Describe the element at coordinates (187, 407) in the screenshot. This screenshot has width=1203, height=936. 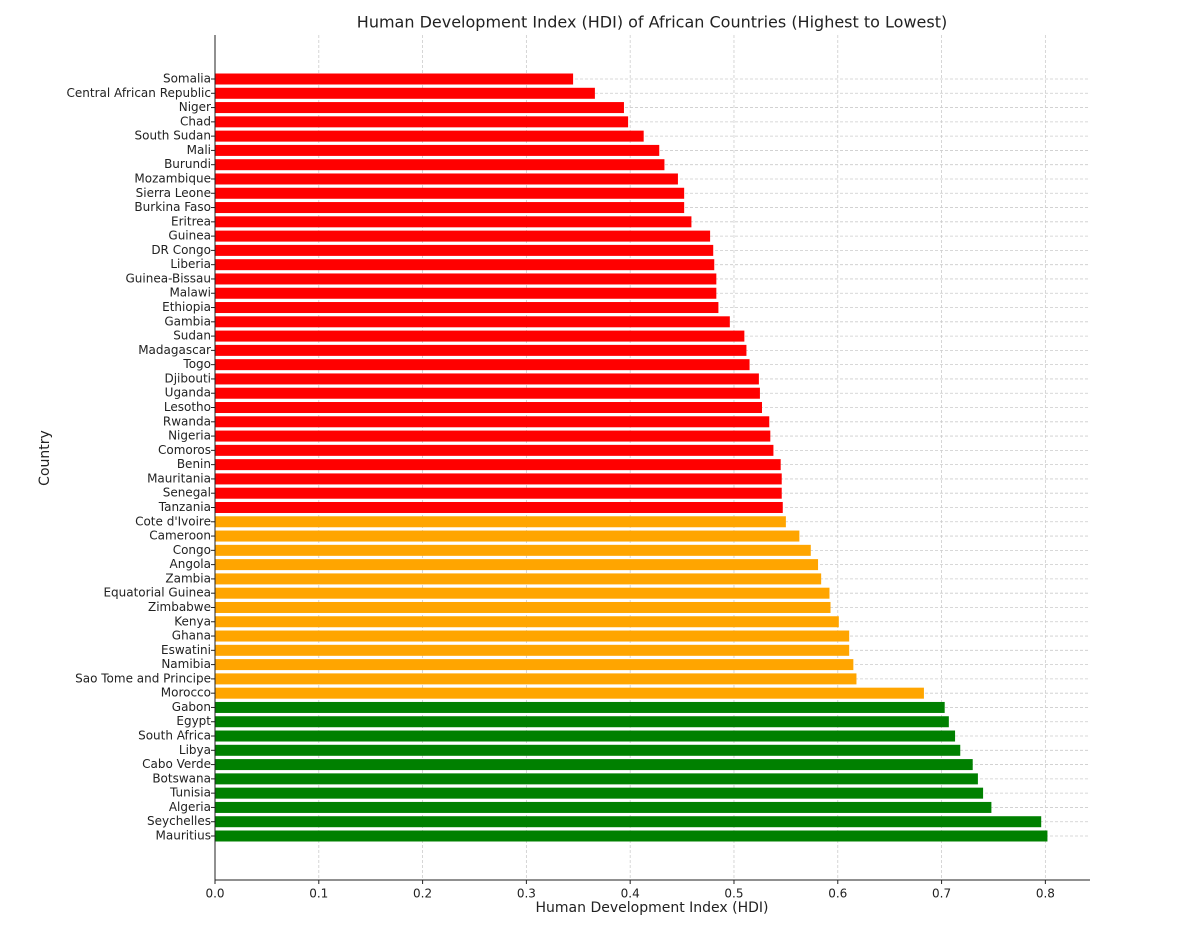
I see `y-tick-label: Lesotho` at that location.